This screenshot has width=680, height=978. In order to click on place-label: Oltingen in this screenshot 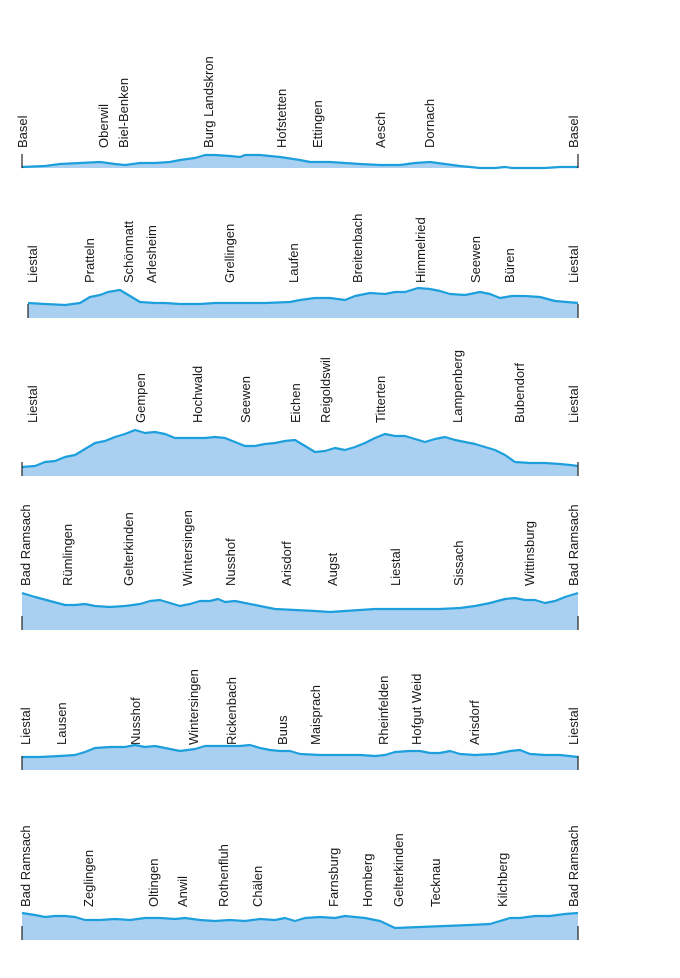, I will do `click(153, 883)`.